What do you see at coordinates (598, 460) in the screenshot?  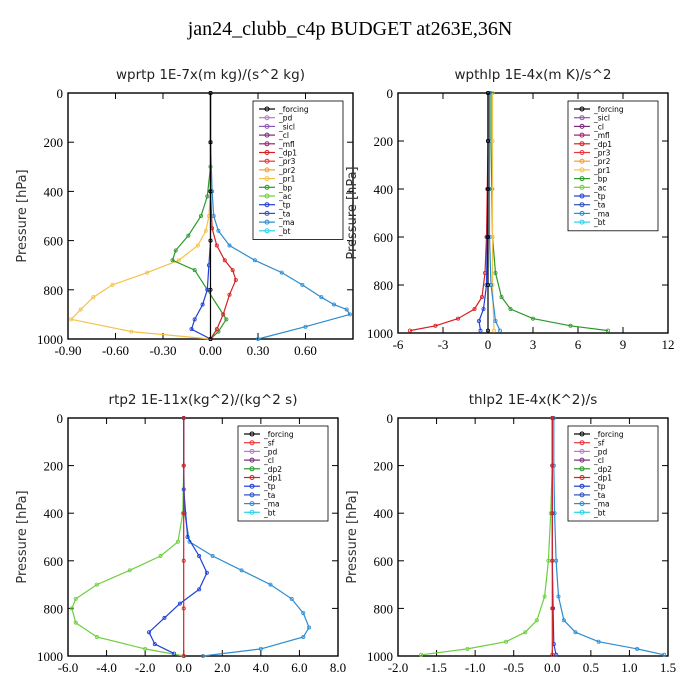 I see `legend-entry: _cl` at bounding box center [598, 460].